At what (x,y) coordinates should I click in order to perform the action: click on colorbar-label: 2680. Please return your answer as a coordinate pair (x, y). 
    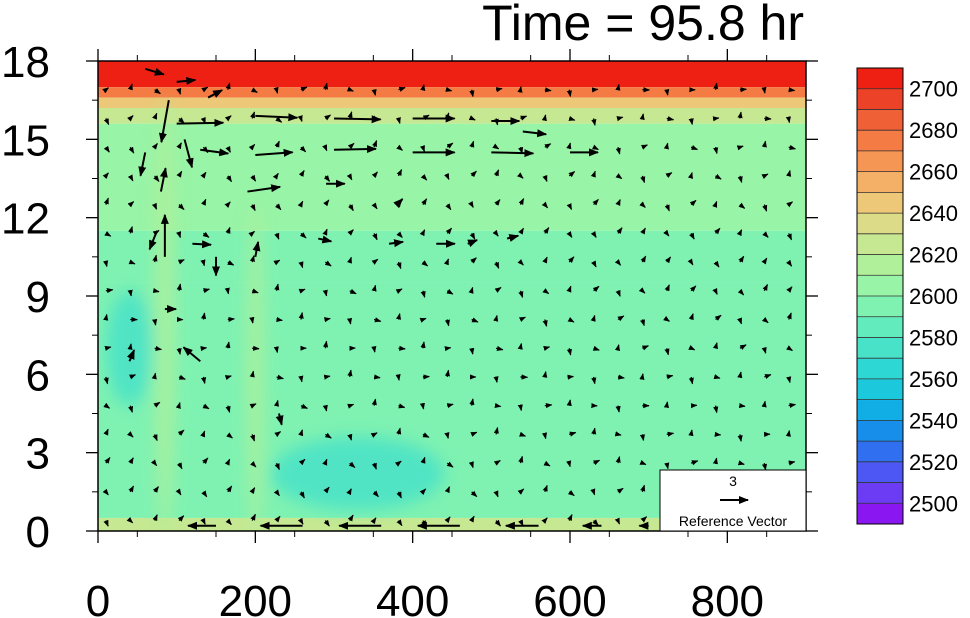
    Looking at the image, I should click on (933, 130).